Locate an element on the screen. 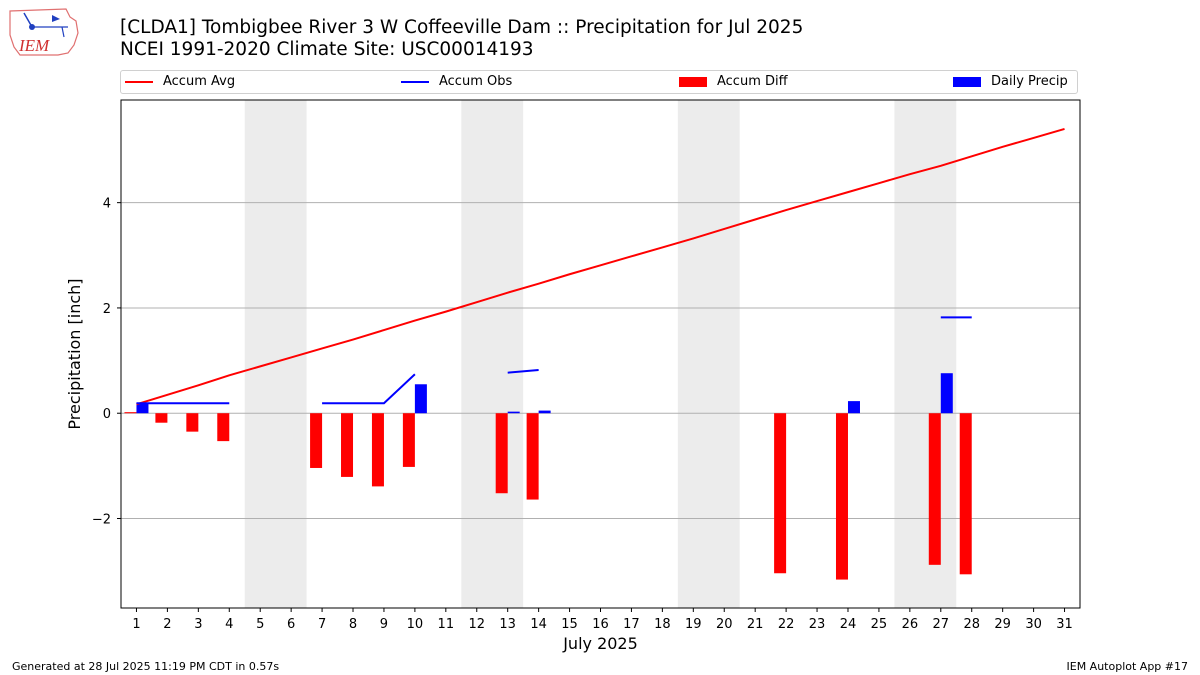 Image resolution: width=1200 pixels, height=675 pixels. x-tick-label: 14 is located at coordinates (538, 624).